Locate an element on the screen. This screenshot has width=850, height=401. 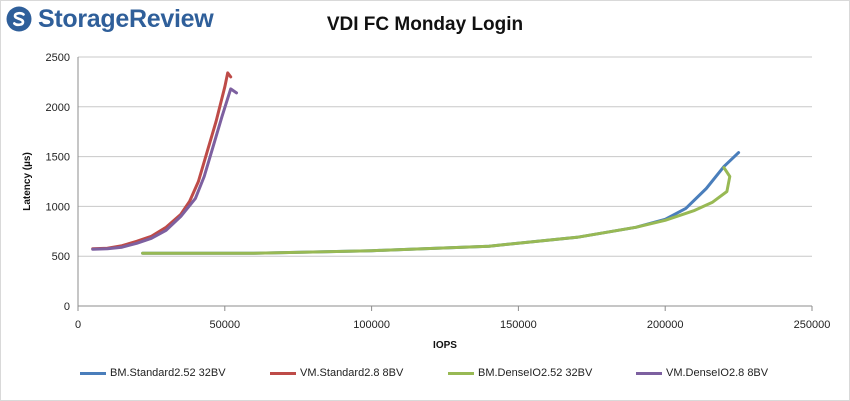
y-tick-label: 1500 is located at coordinates (58, 158).